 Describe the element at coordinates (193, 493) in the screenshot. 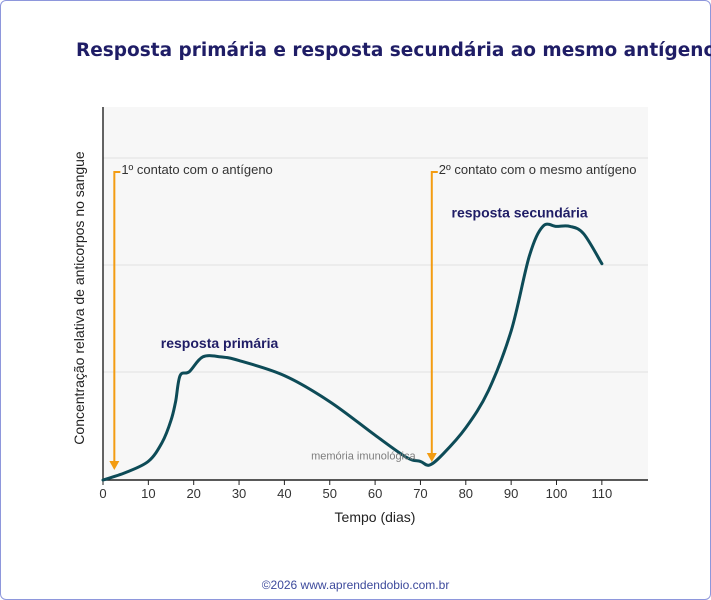

I see `x-tick-label: 20` at that location.